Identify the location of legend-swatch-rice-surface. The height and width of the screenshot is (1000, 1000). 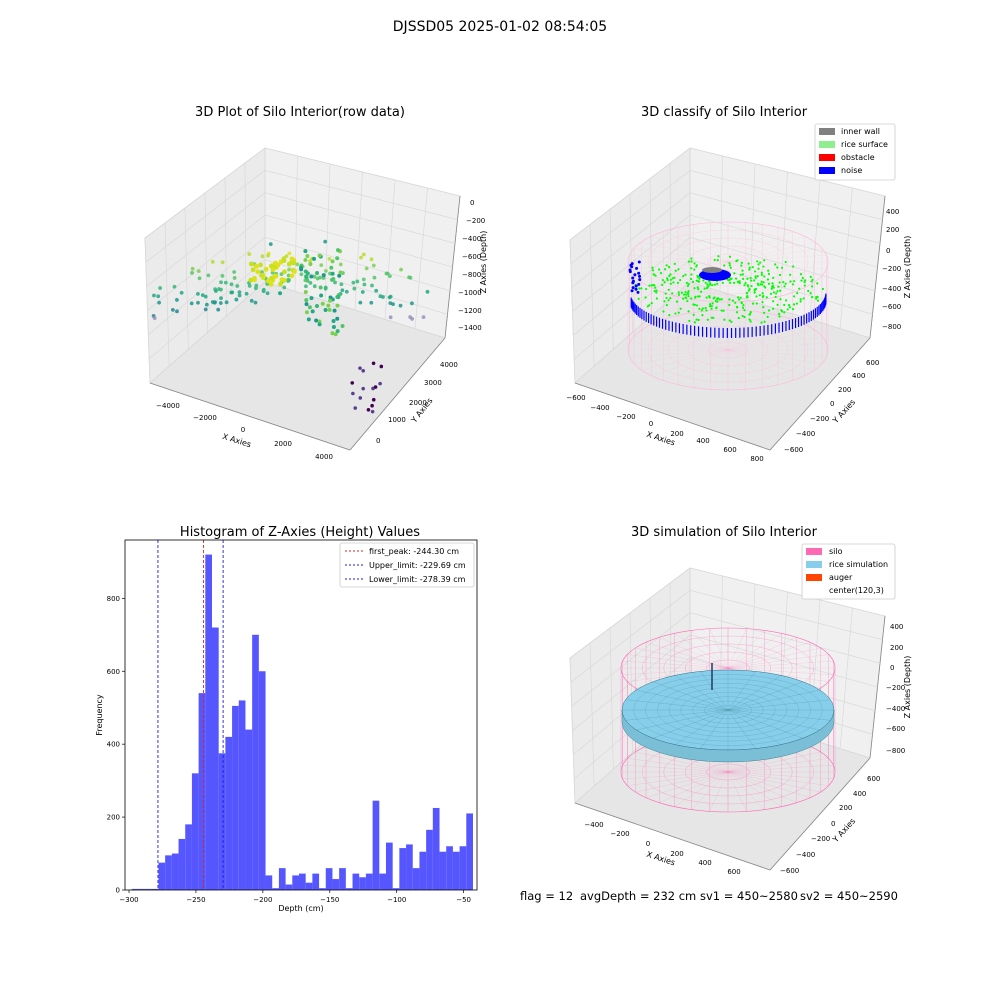
(827, 144).